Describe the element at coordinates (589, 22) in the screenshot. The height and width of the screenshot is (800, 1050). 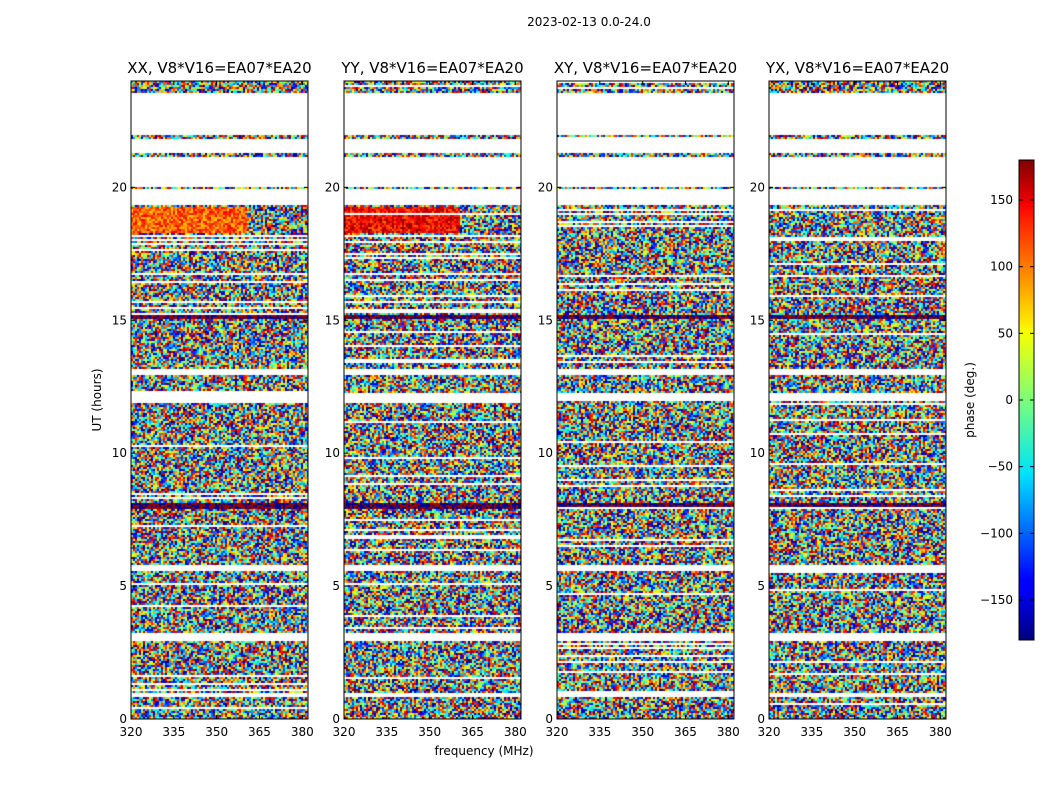
I see `figure-suptitle: 2023-02-13 0.0-24.0` at that location.